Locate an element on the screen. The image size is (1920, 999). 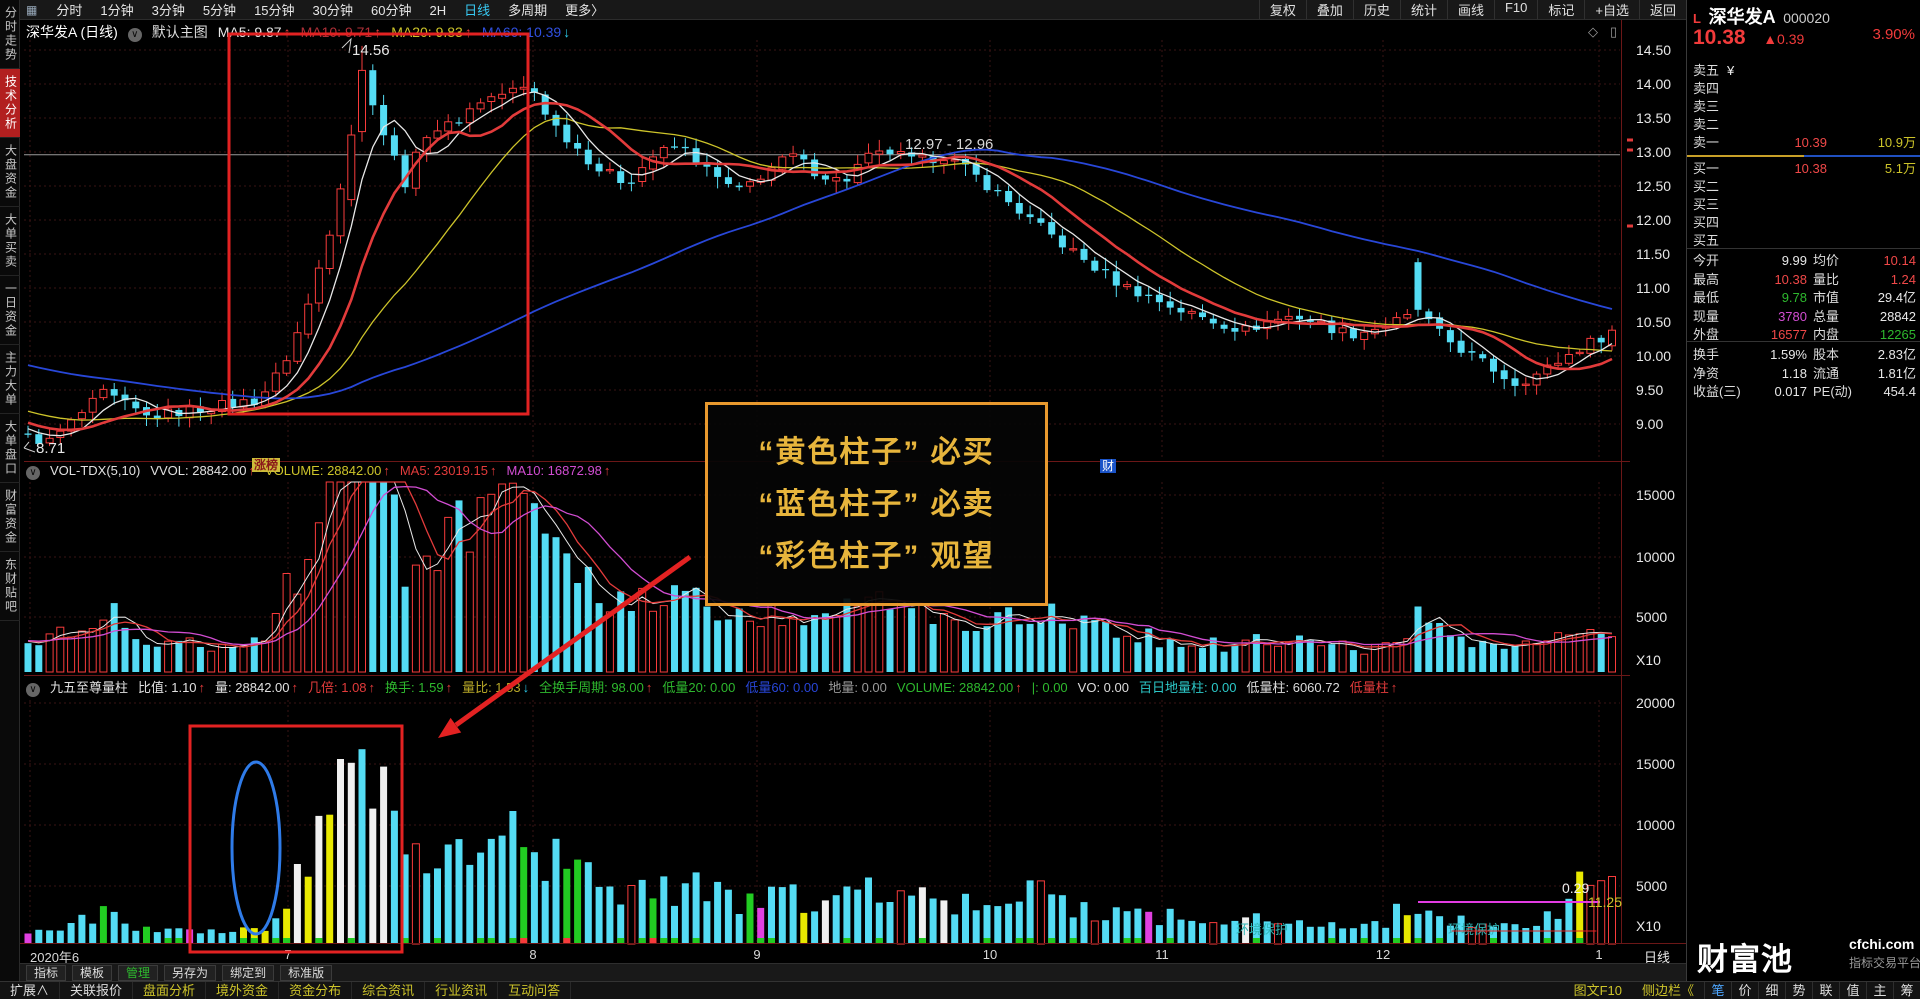
indicator-button-标准版: 标准版 is located at coordinates (306, 972).